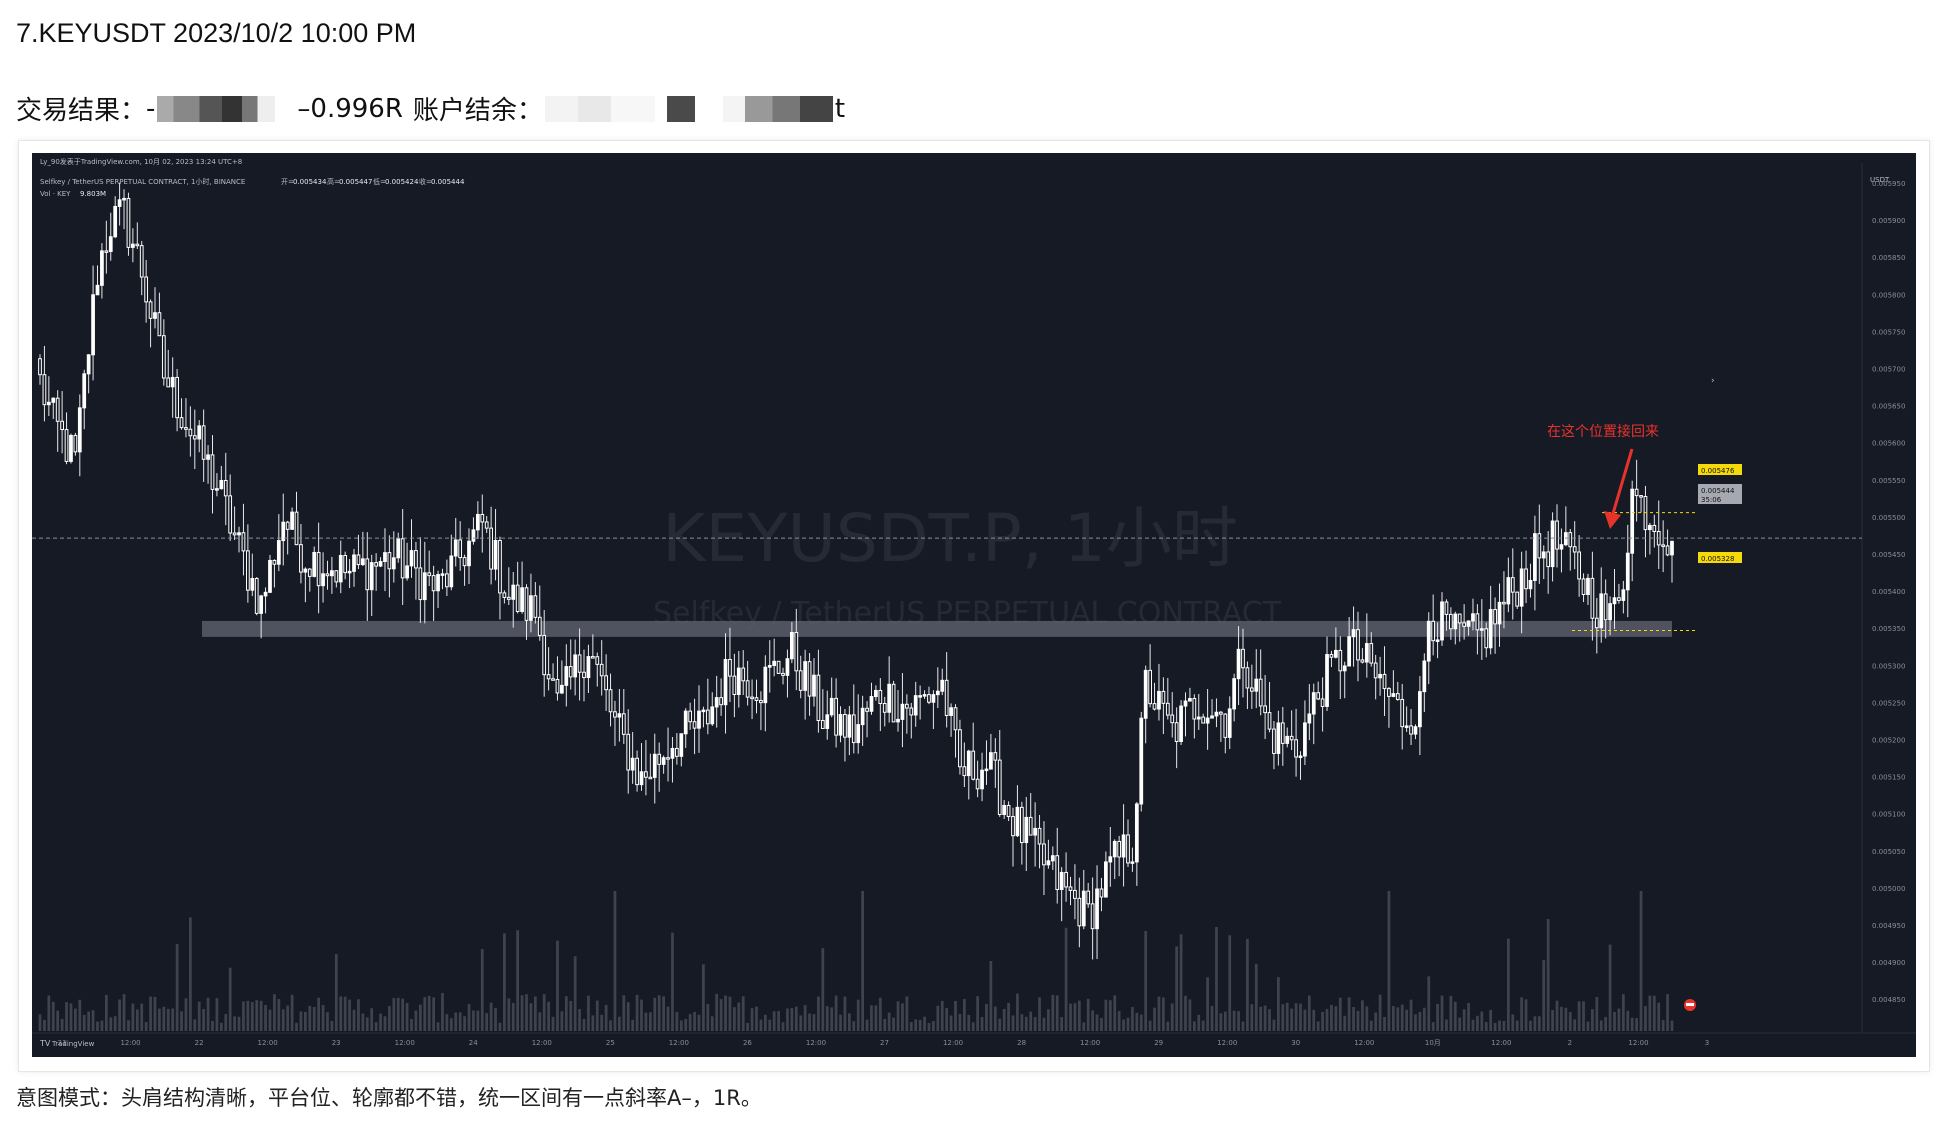 This screenshot has width=1947, height=1142. What do you see at coordinates (93, 194) in the screenshot?
I see `volume-value: 9.803M` at bounding box center [93, 194].